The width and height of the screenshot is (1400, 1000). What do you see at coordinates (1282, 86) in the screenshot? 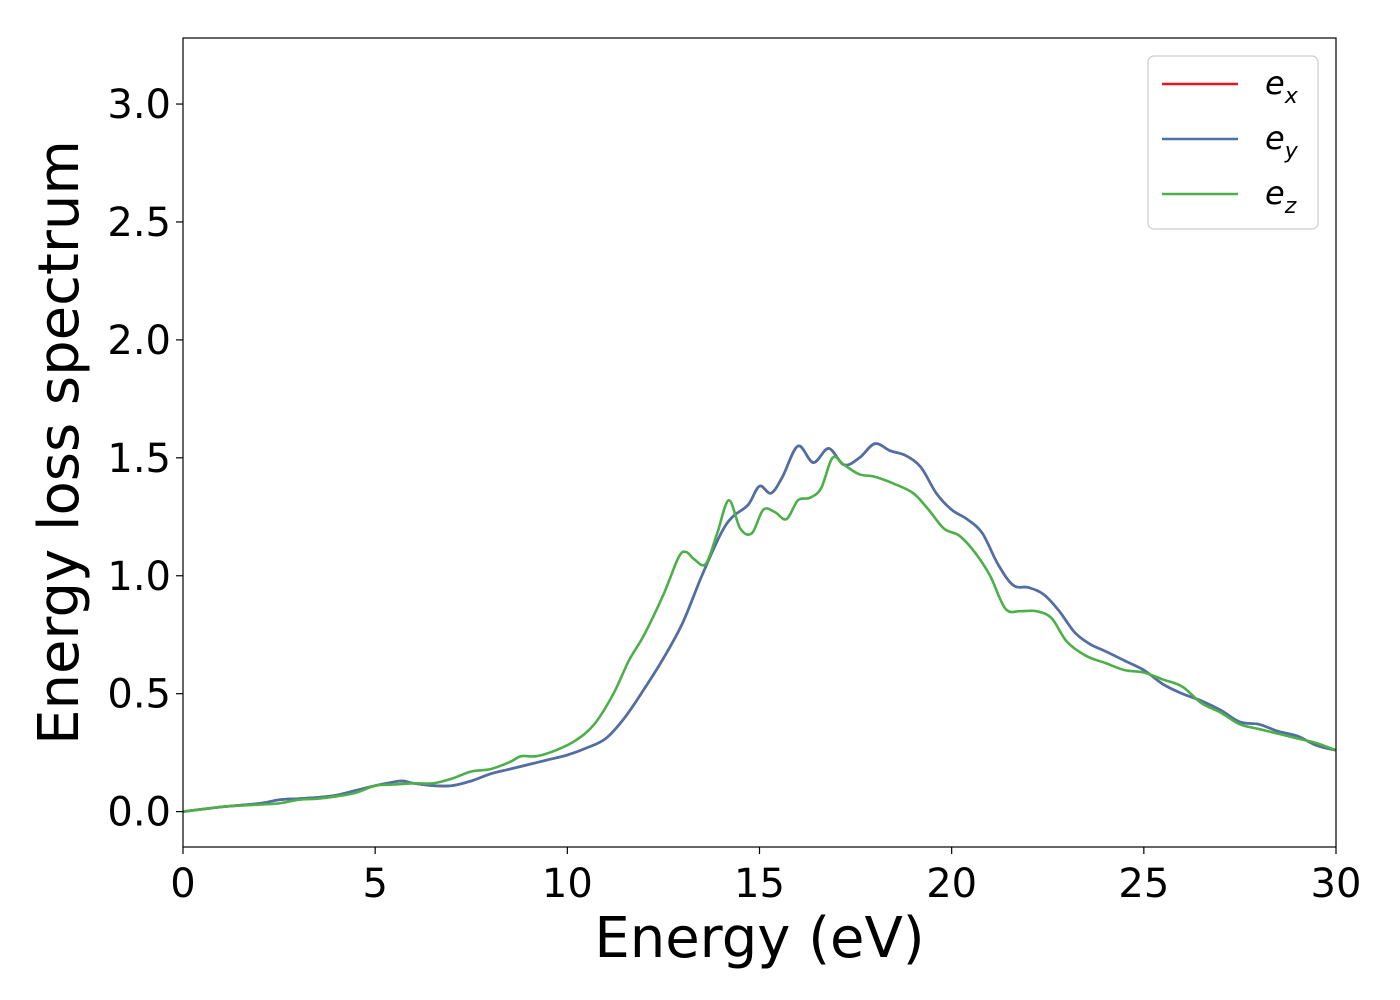
I see `legend-label-x: ex` at bounding box center [1282, 86].